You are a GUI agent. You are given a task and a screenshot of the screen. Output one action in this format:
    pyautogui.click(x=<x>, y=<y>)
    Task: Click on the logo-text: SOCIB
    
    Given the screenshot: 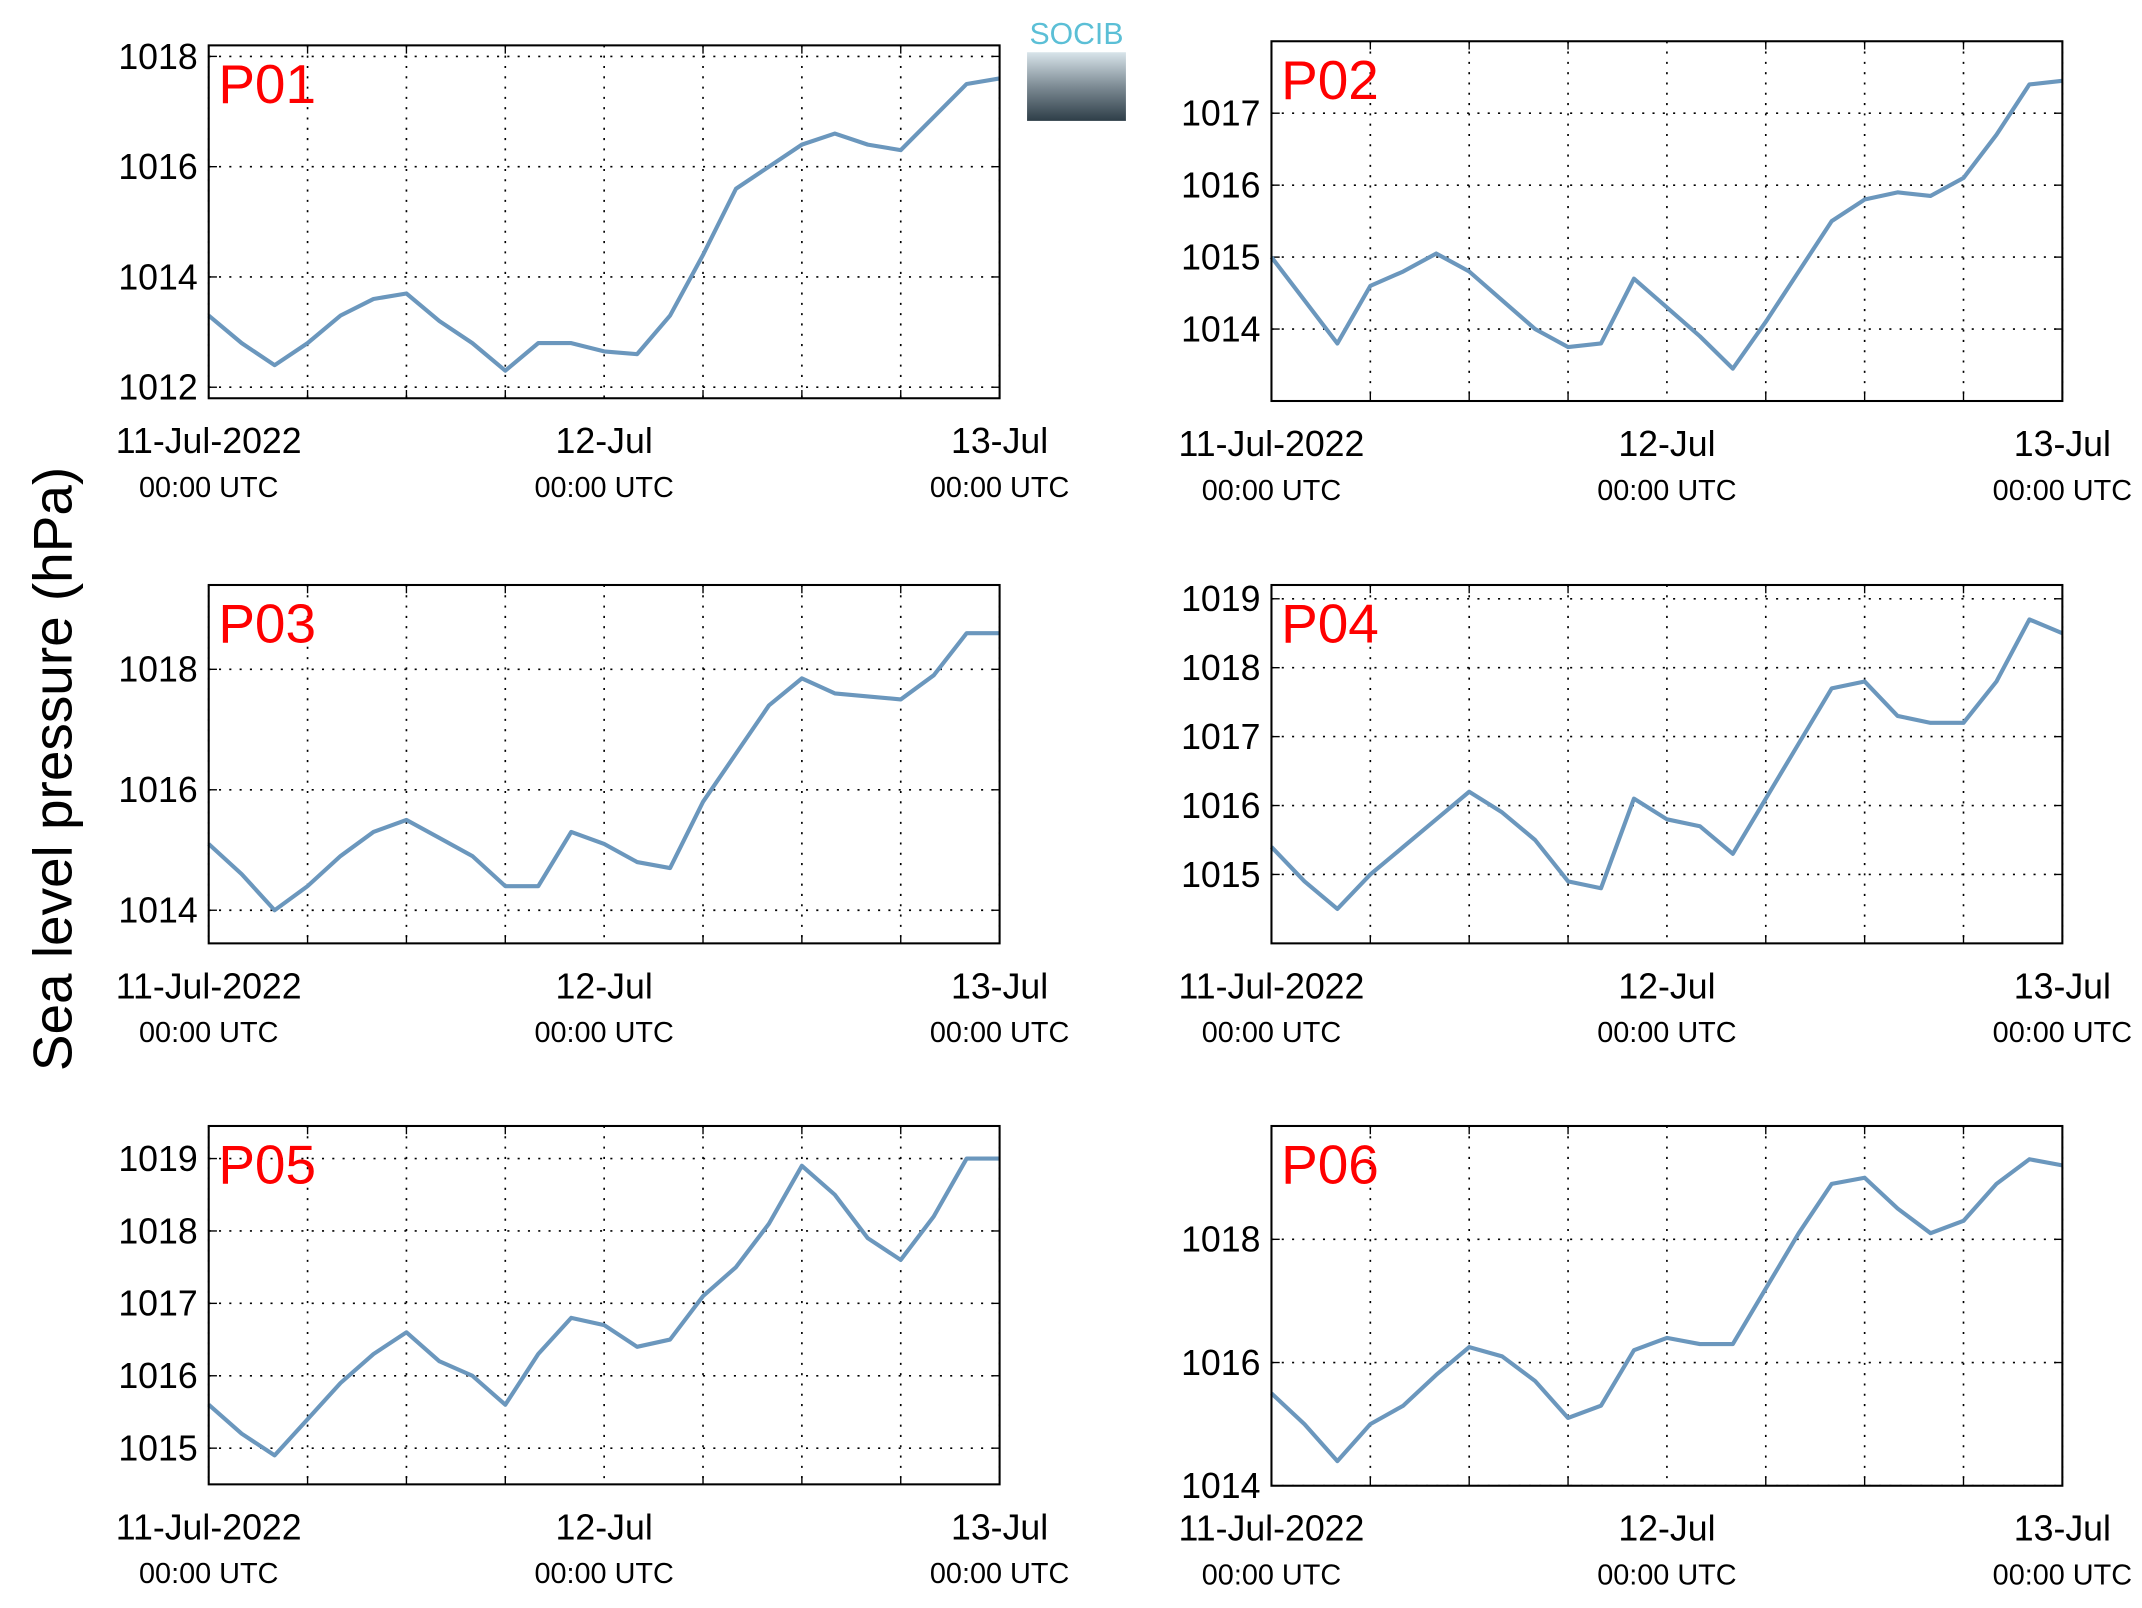 What is the action you would take?
    pyautogui.click(x=1077, y=34)
    